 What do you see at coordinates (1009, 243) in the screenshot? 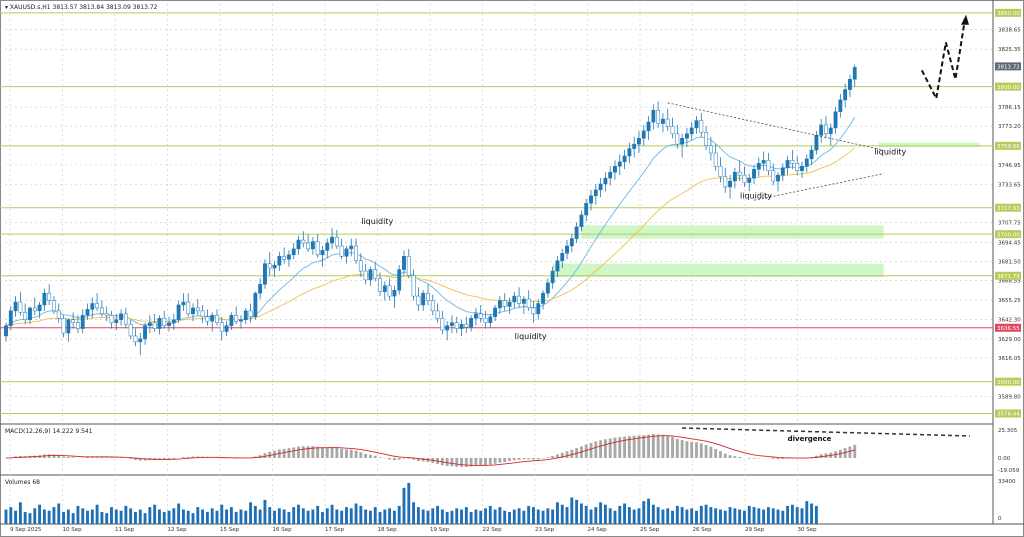
I see `price-tick-label: 3694.45` at bounding box center [1009, 243].